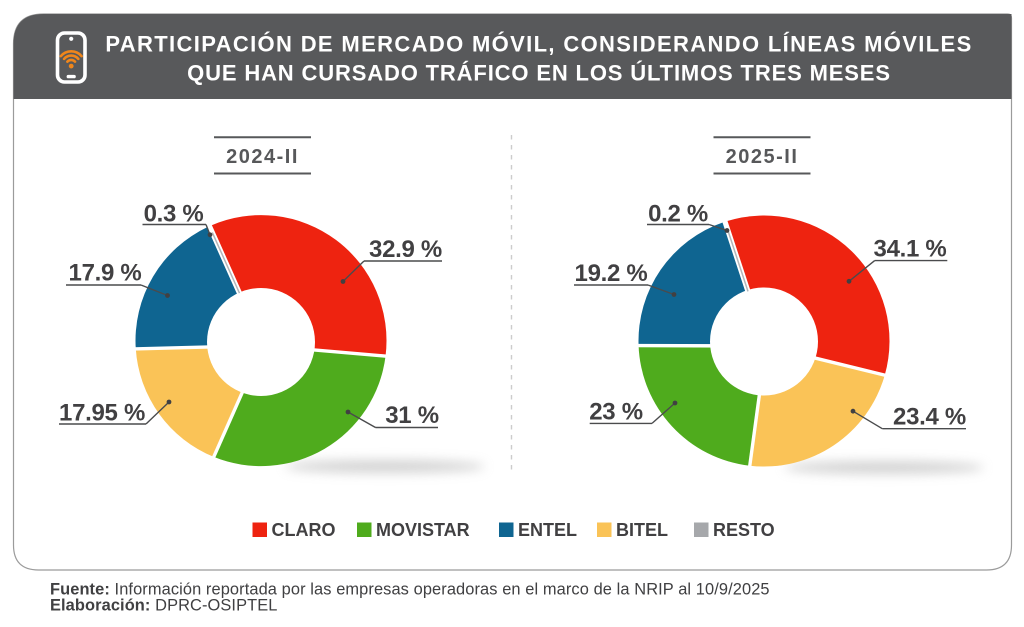  I want to click on svg-text: Elaboración: DPRC-OSIPTEL, so click(163, 606).